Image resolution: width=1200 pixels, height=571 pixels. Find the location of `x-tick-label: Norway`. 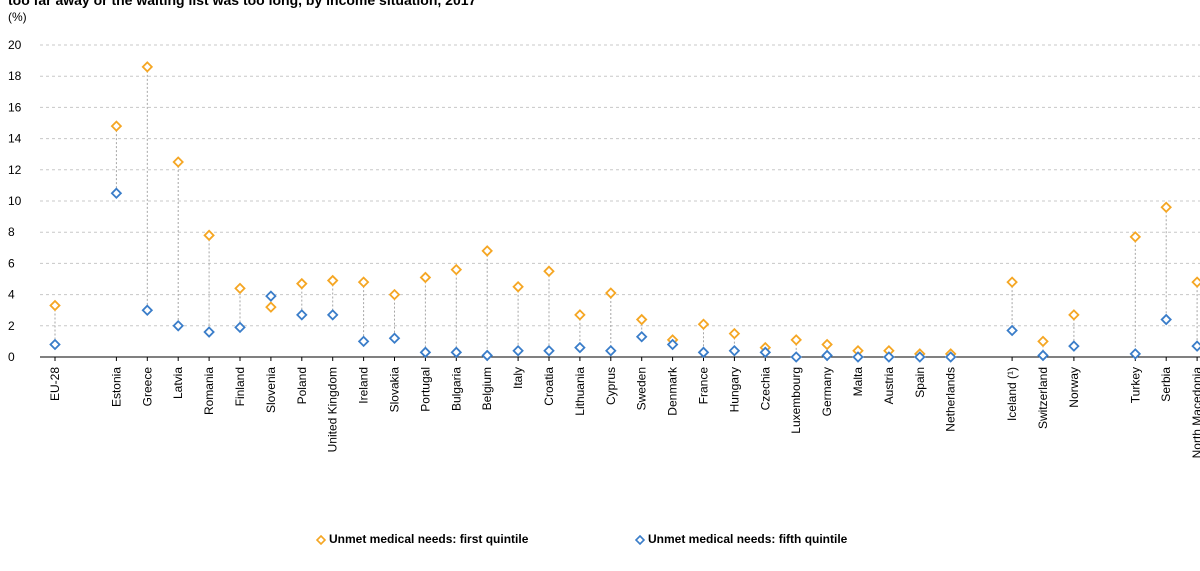

x-tick-label: Norway is located at coordinates (1074, 387).